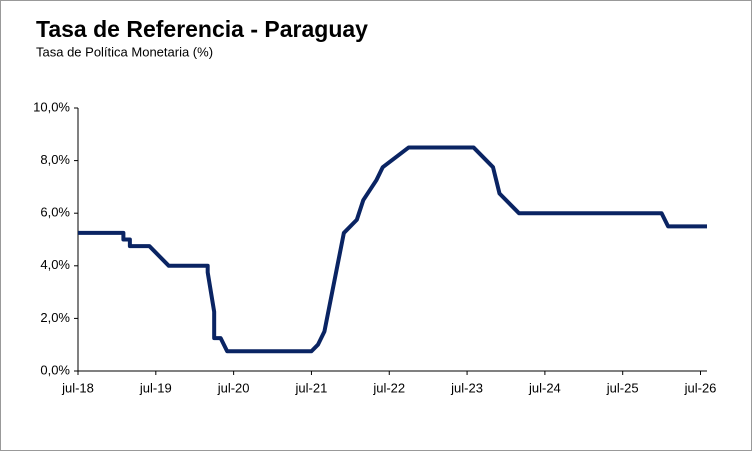 The width and height of the screenshot is (752, 451). What do you see at coordinates (544, 387) in the screenshot?
I see `x-tick-label: jul-24` at bounding box center [544, 387].